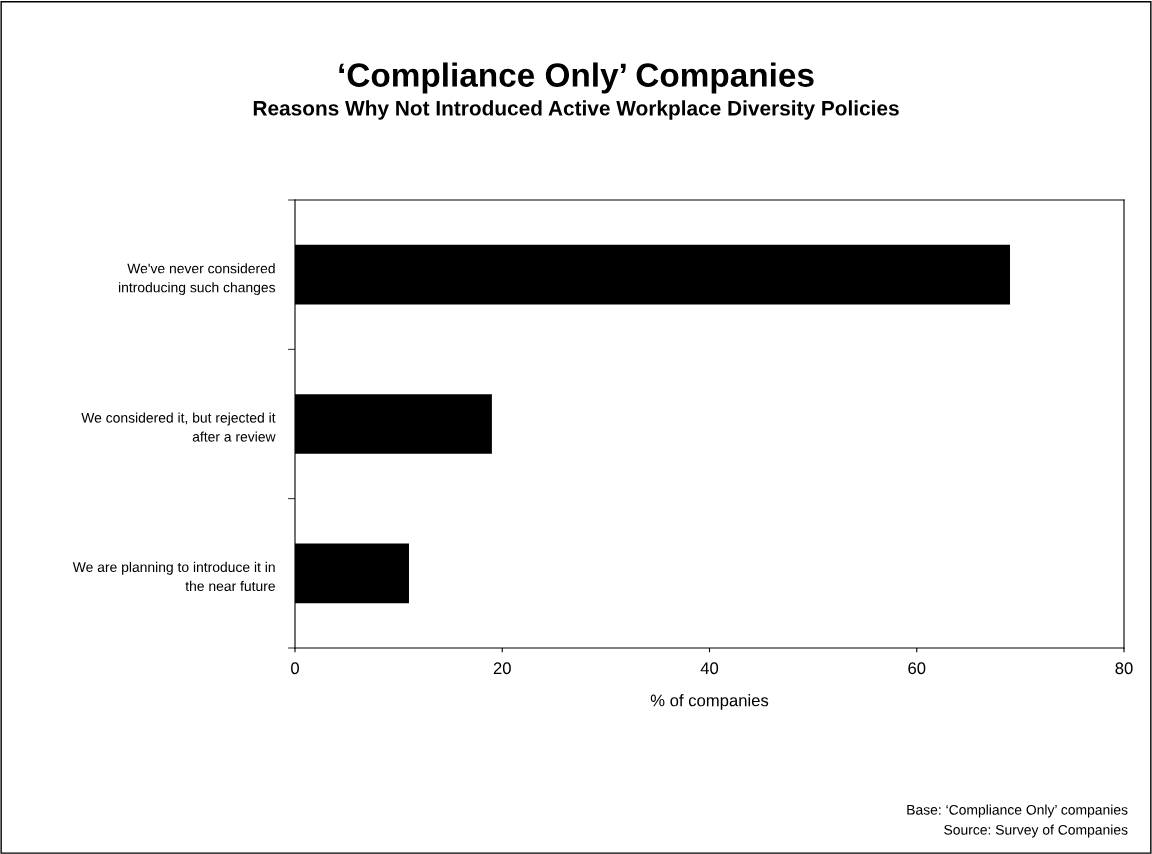 Image resolution: width=1152 pixels, height=854 pixels. Describe the element at coordinates (576, 78) in the screenshot. I see `chart-title: ‘Compliance Only’ Companies` at that location.